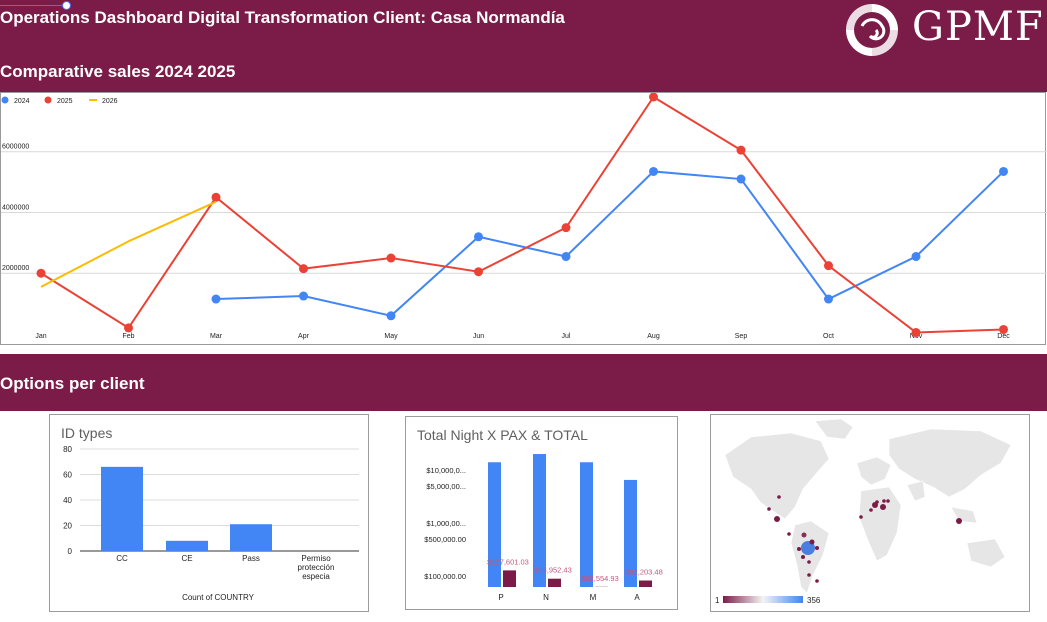 This screenshot has height=622, width=1047. What do you see at coordinates (741, 336) in the screenshot?
I see `x-tick-label: Sep` at bounding box center [741, 336].